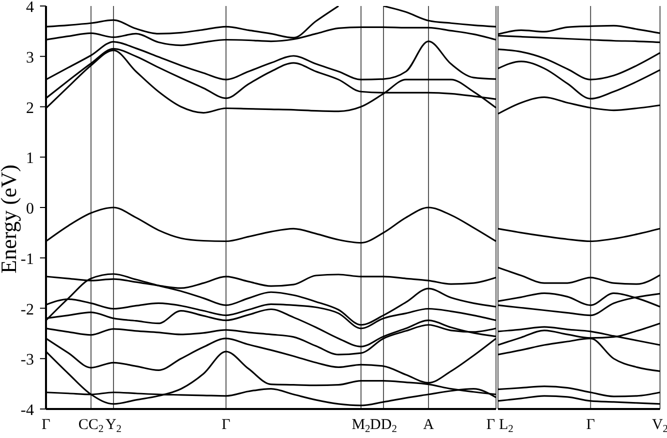 The image size is (667, 438). What do you see at coordinates (91, 426) in the screenshot?
I see `x-tick-label: CC$_{2}$` at bounding box center [91, 426].